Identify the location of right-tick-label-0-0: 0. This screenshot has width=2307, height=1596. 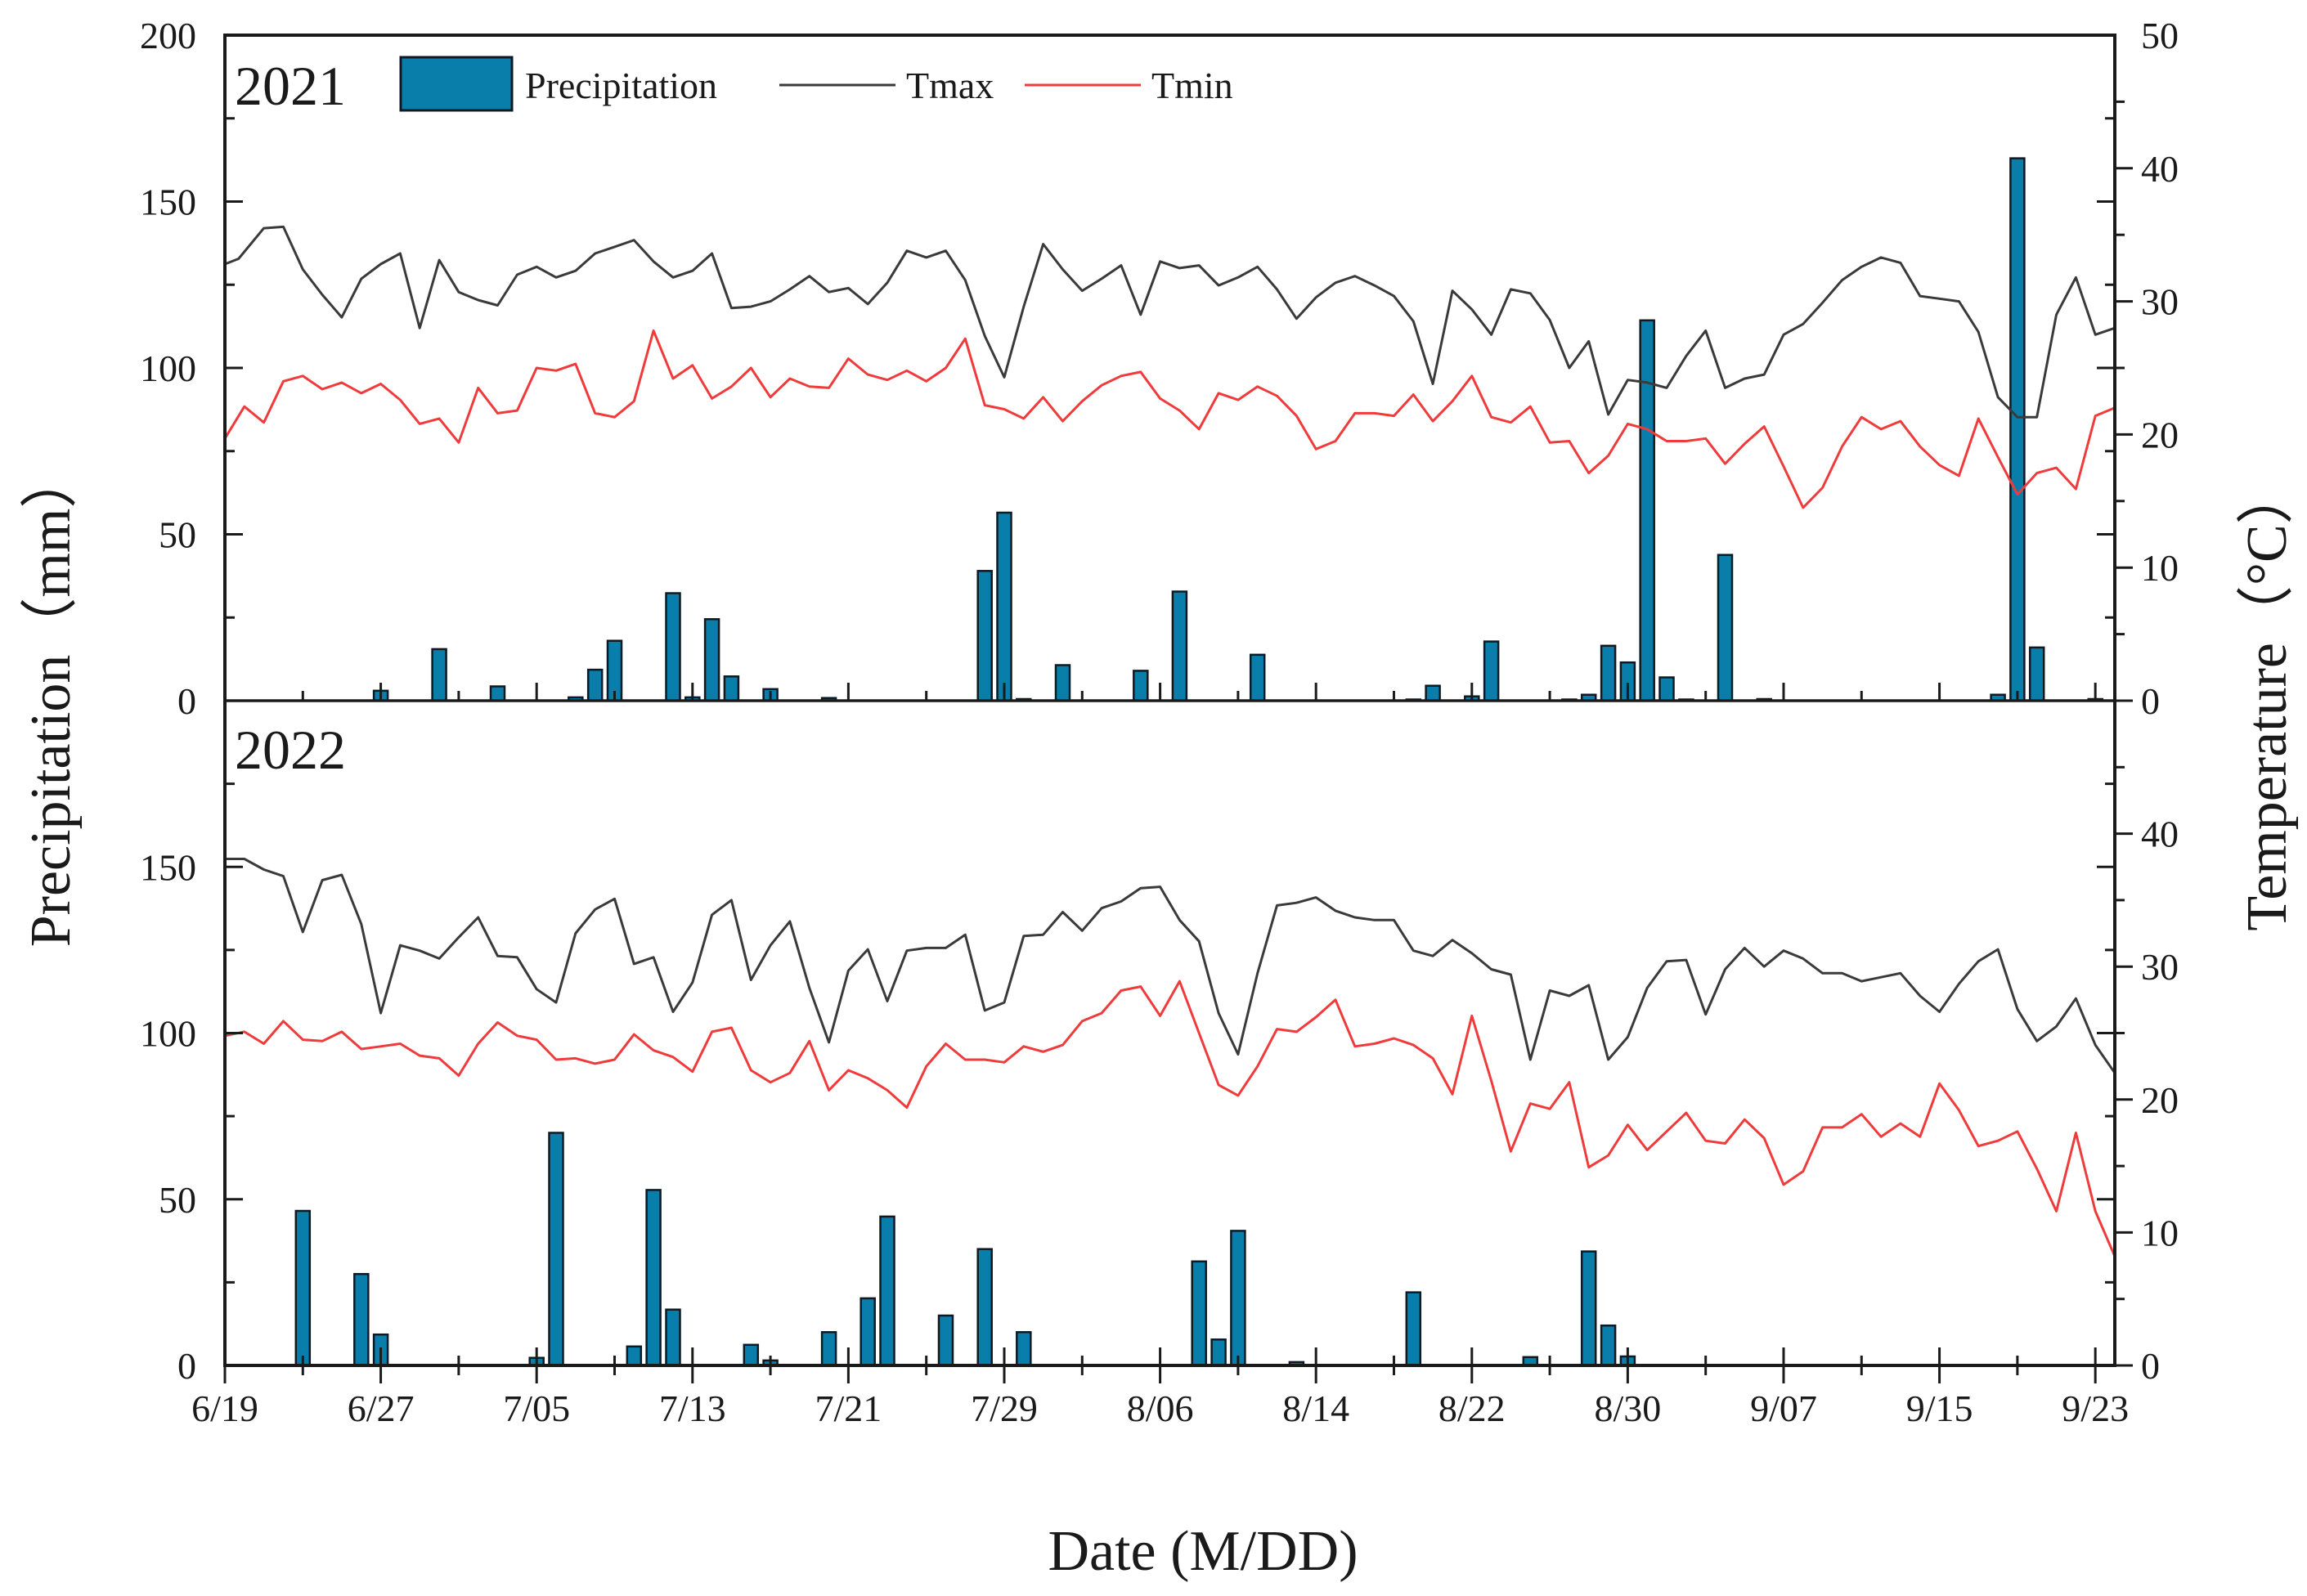
(2150, 701).